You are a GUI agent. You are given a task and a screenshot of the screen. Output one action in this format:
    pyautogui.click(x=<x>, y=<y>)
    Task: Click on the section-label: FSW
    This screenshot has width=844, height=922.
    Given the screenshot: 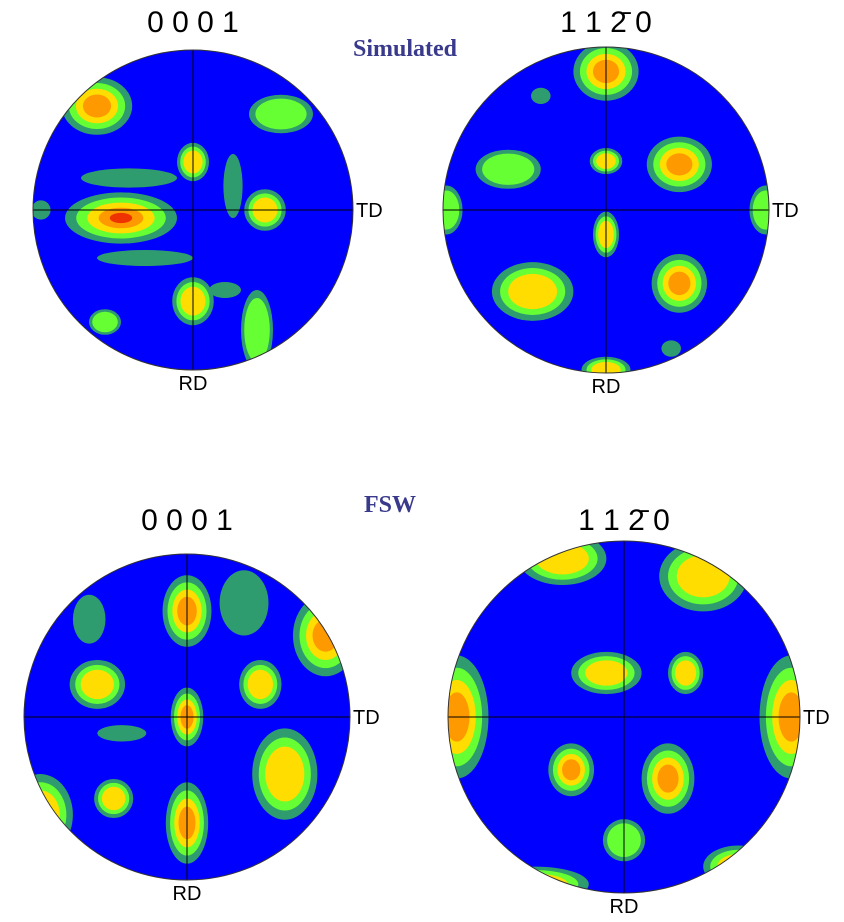 What is the action you would take?
    pyautogui.click(x=390, y=505)
    